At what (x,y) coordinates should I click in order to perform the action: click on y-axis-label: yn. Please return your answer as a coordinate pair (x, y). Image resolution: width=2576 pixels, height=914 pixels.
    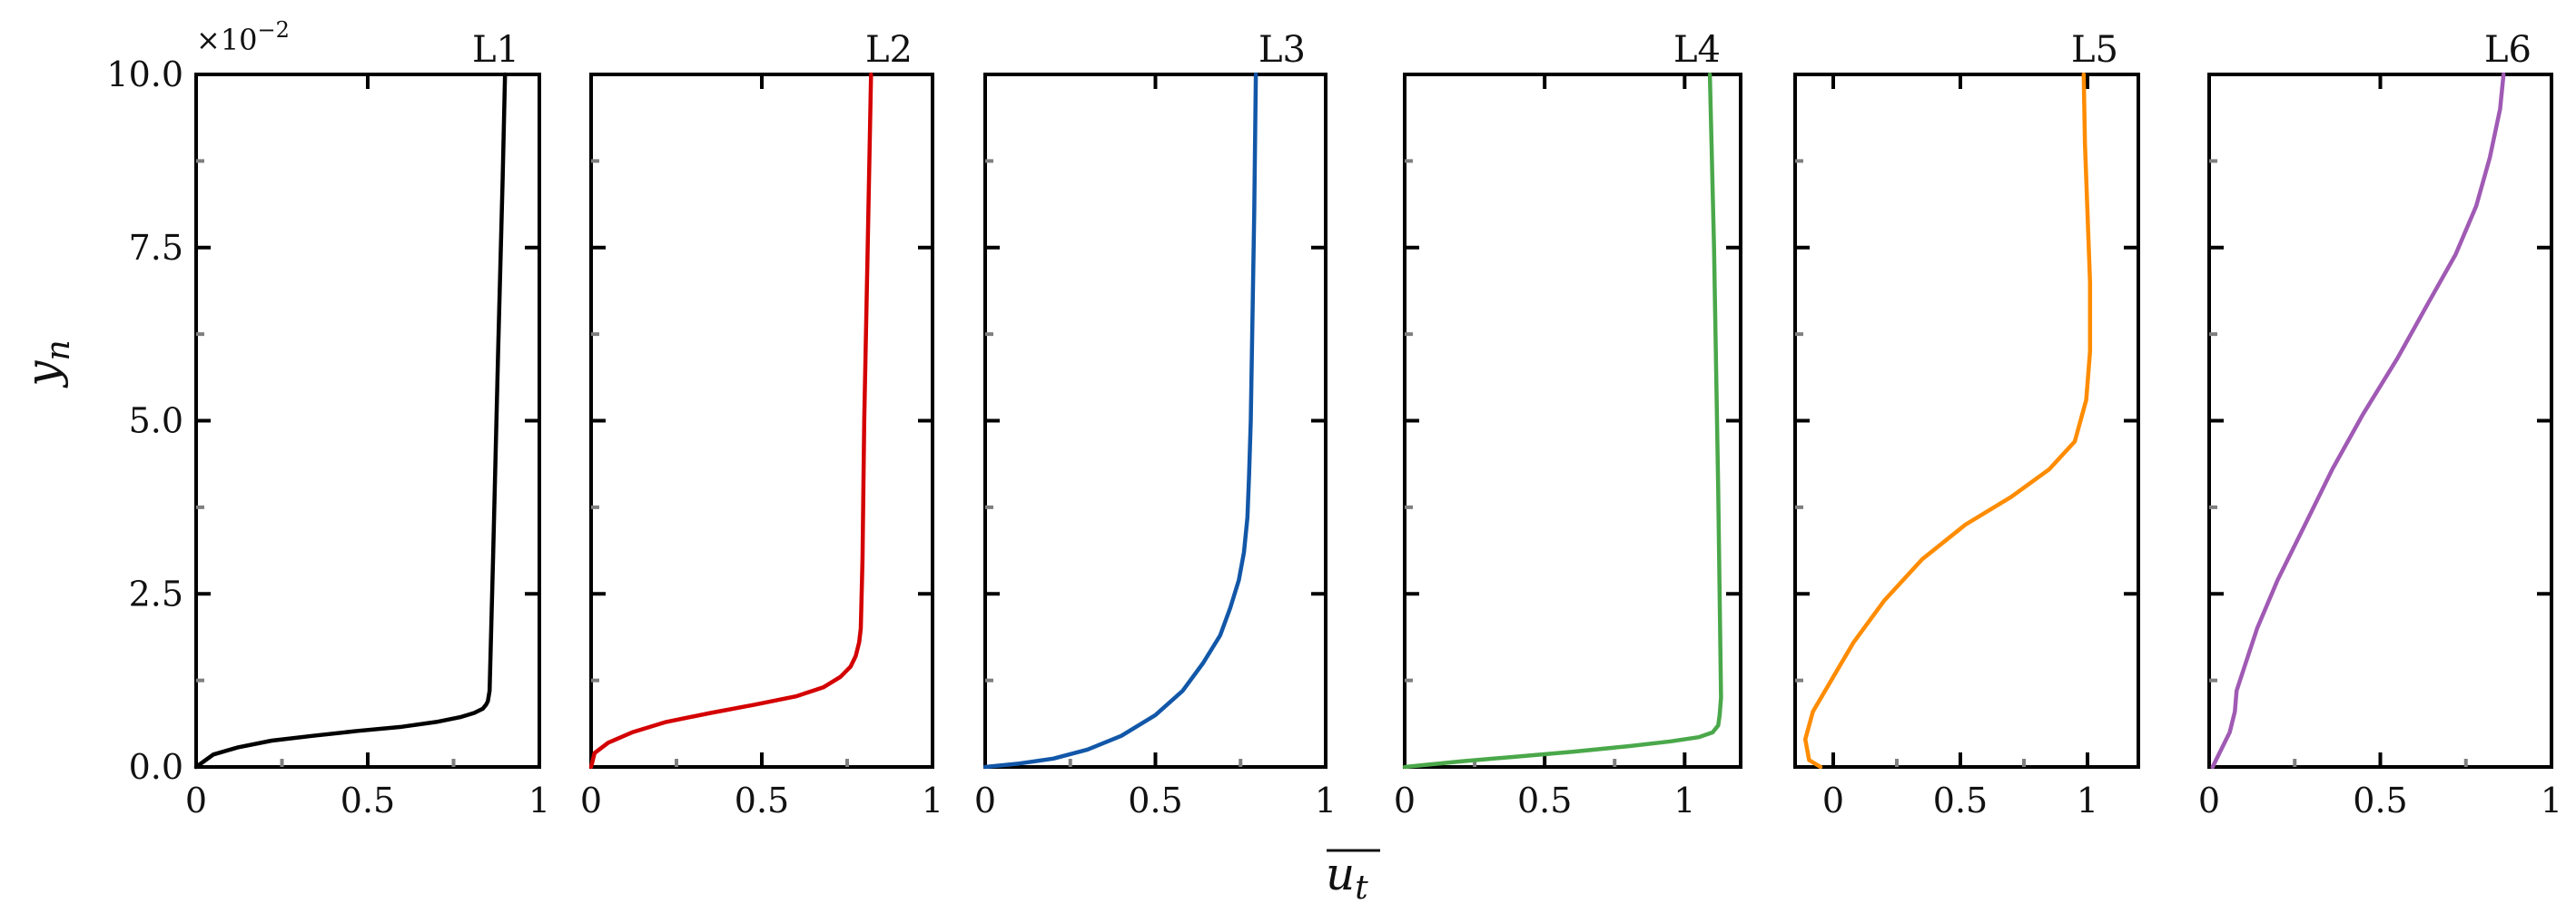
    Looking at the image, I should click on (46, 363).